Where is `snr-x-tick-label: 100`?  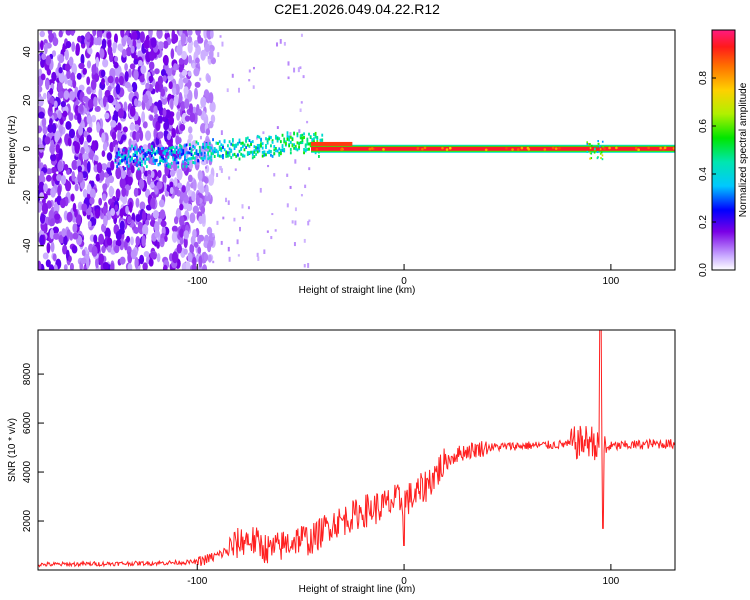 snr-x-tick-label: 100 is located at coordinates (611, 581).